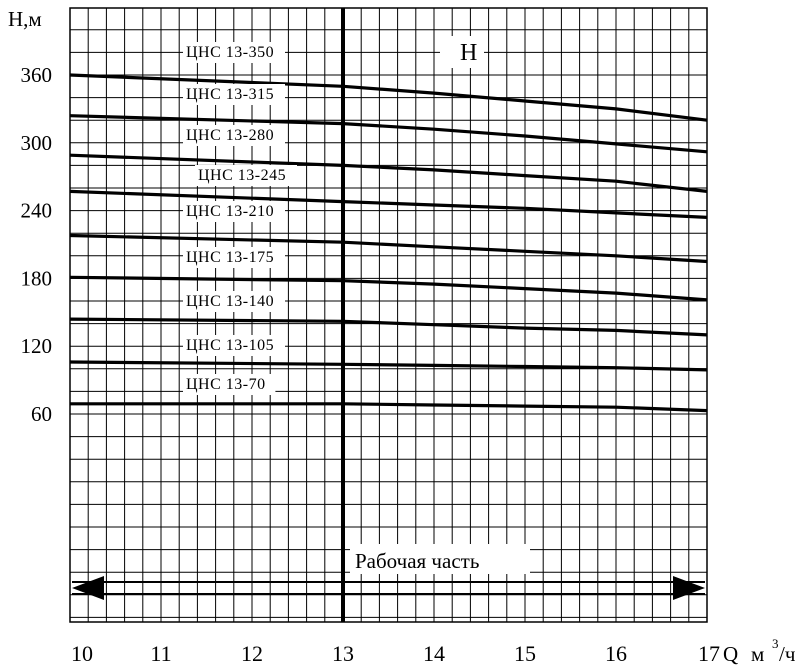 The image size is (810, 667). Describe the element at coordinates (252, 653) in the screenshot. I see `x-tick-label: 12` at that location.